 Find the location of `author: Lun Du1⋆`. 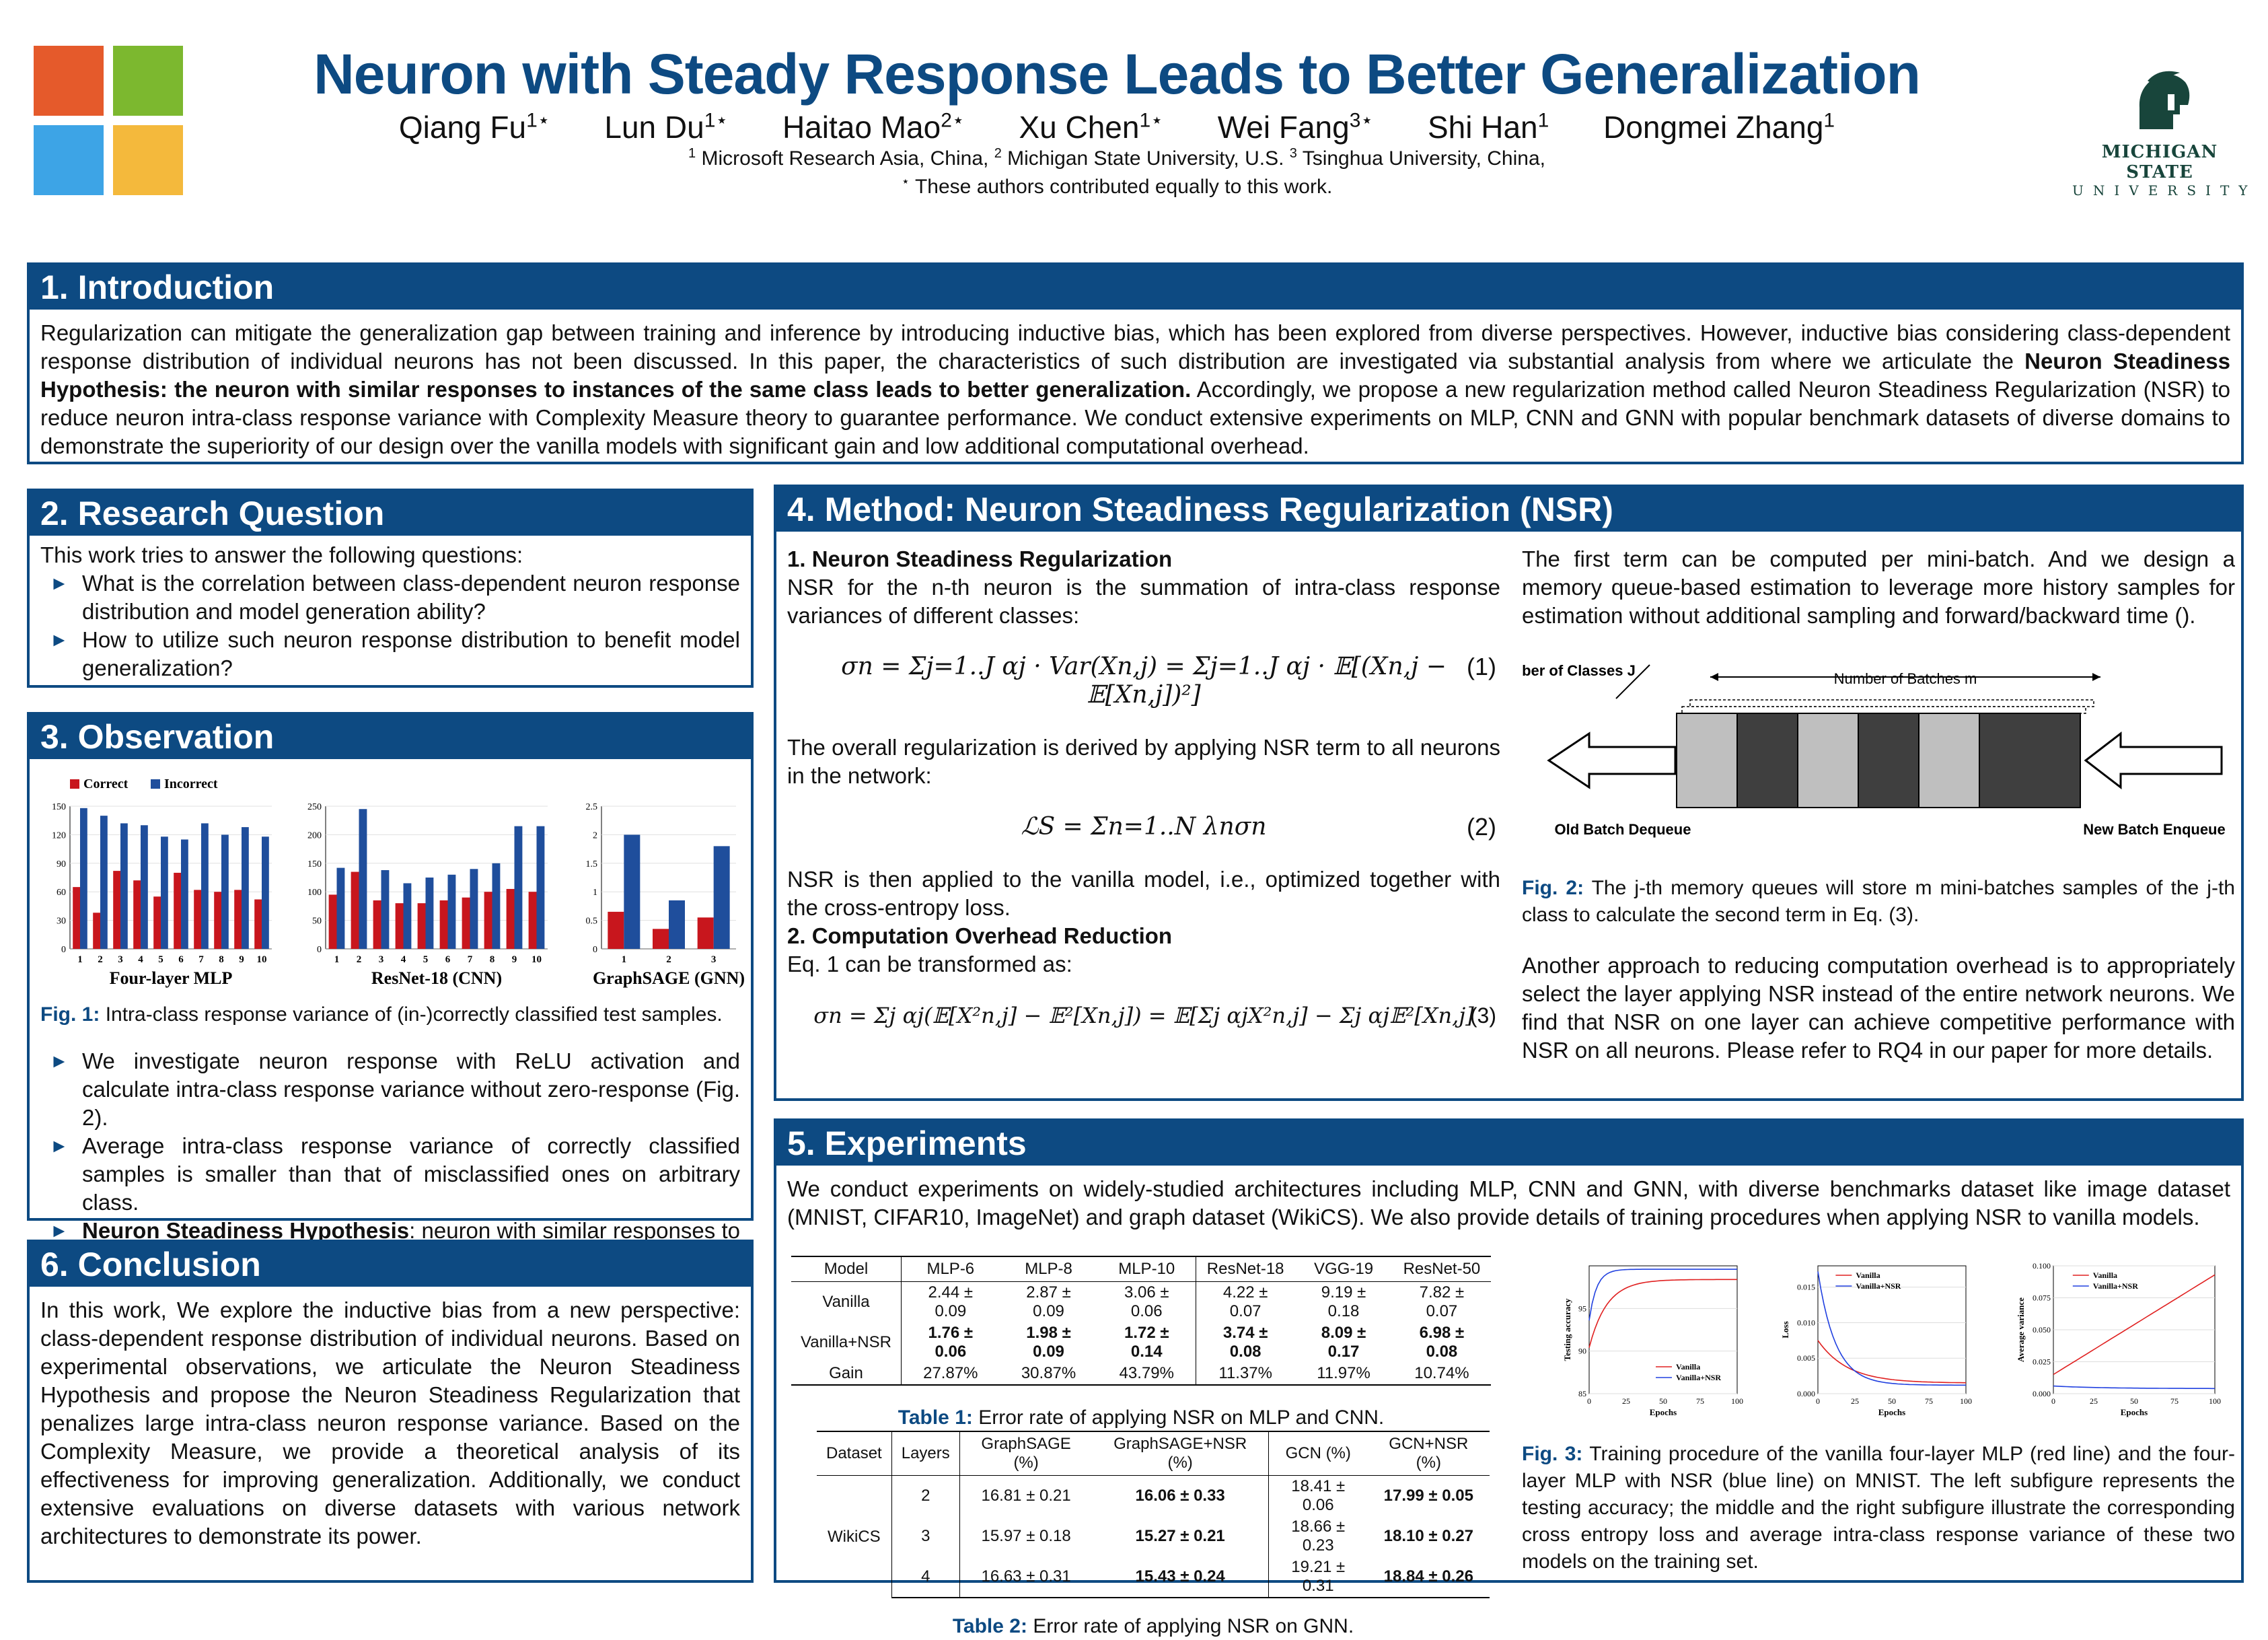

author: Lun Du1⋆ is located at coordinates (666, 127).